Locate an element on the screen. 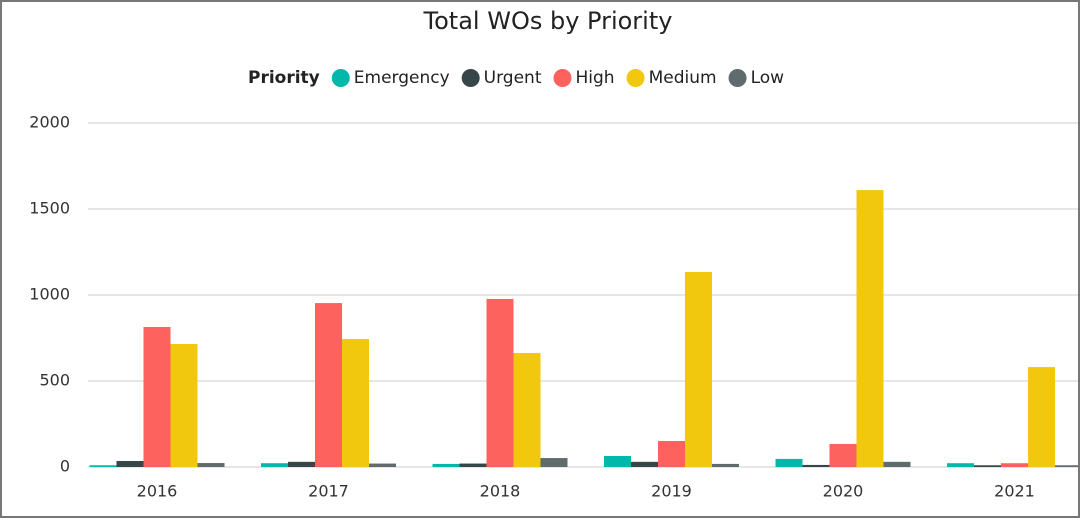 This screenshot has width=1081, height=519. legend-label: Emergency is located at coordinates (402, 78).